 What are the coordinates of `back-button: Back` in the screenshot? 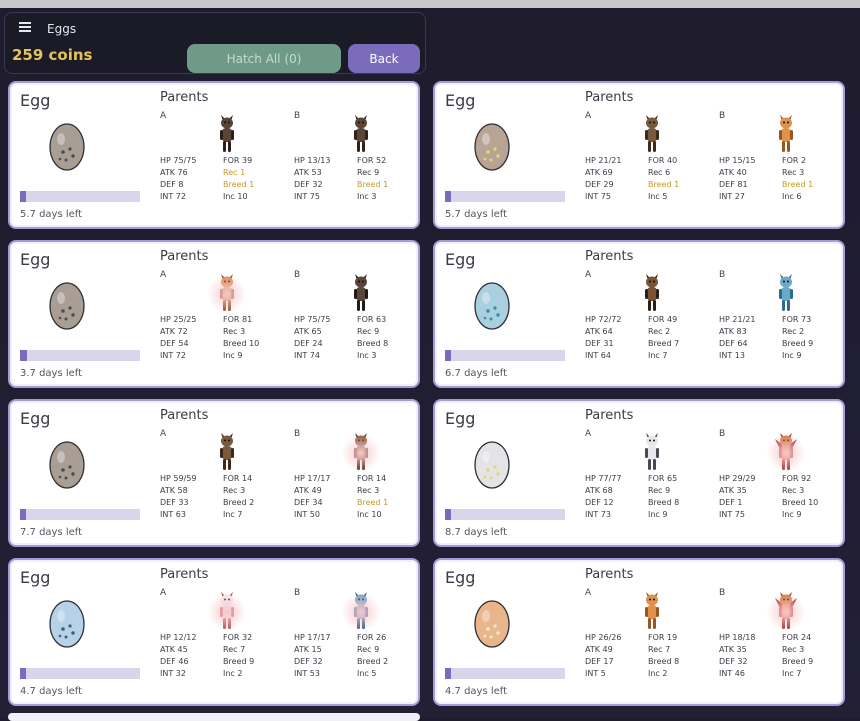 It's located at (384, 58).